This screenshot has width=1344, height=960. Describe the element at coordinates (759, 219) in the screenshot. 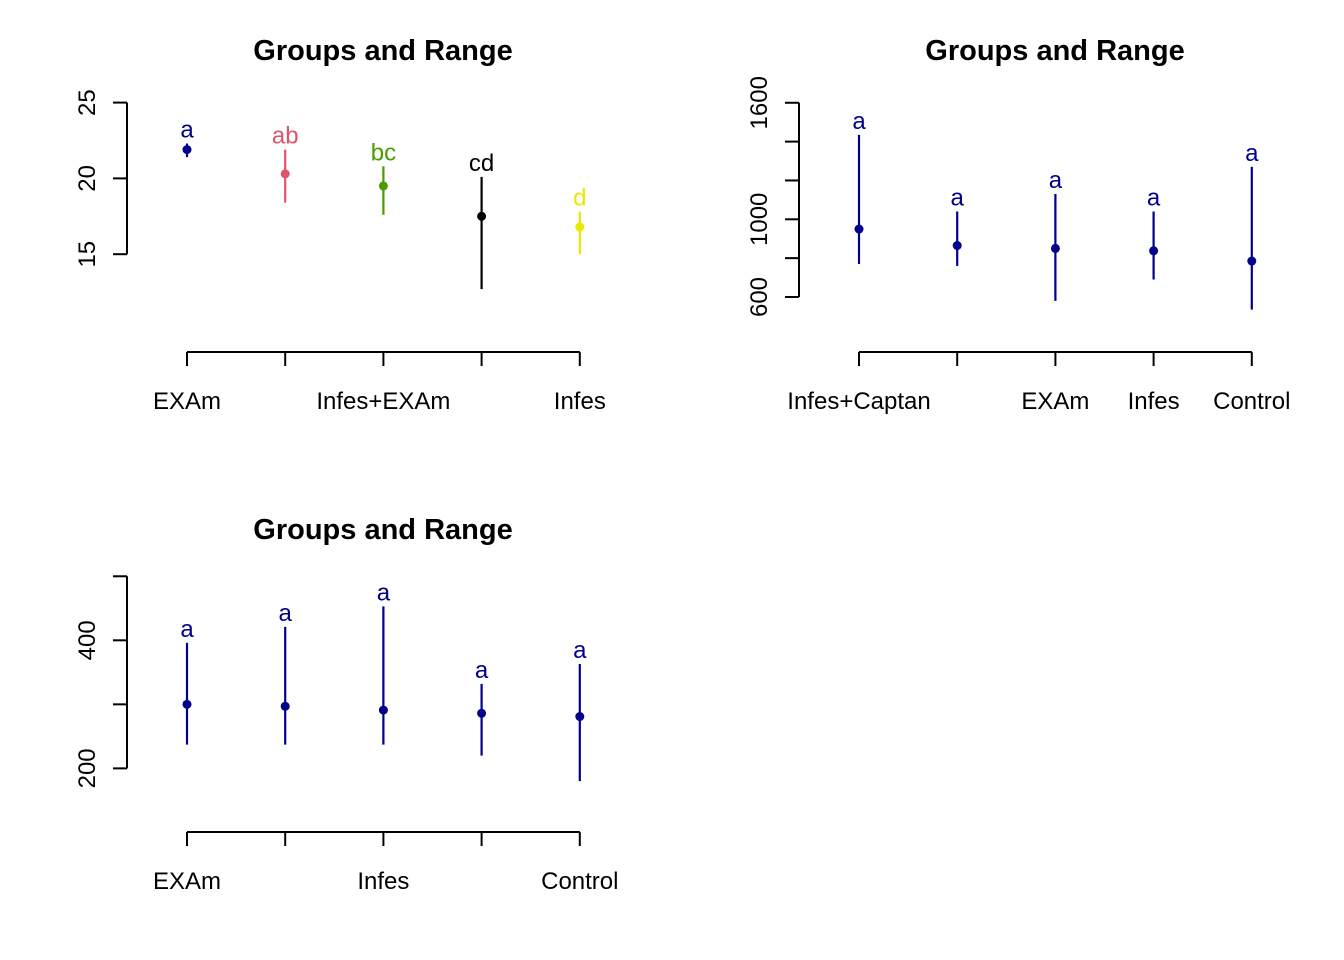

I see `y-tick-label: 1000` at that location.